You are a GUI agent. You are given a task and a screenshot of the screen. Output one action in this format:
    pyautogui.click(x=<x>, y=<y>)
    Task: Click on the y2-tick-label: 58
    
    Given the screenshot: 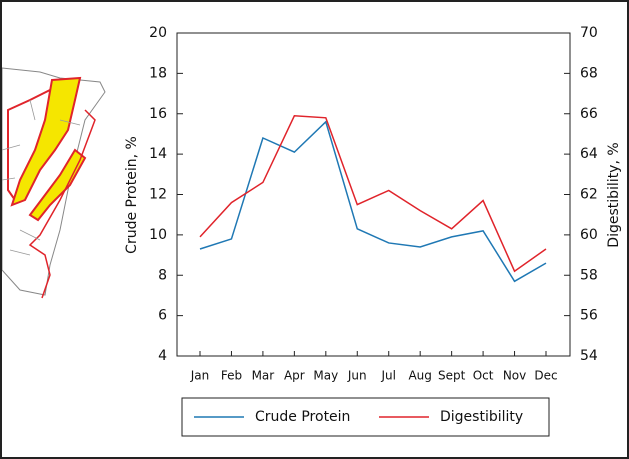 What is the action you would take?
    pyautogui.click(x=589, y=275)
    